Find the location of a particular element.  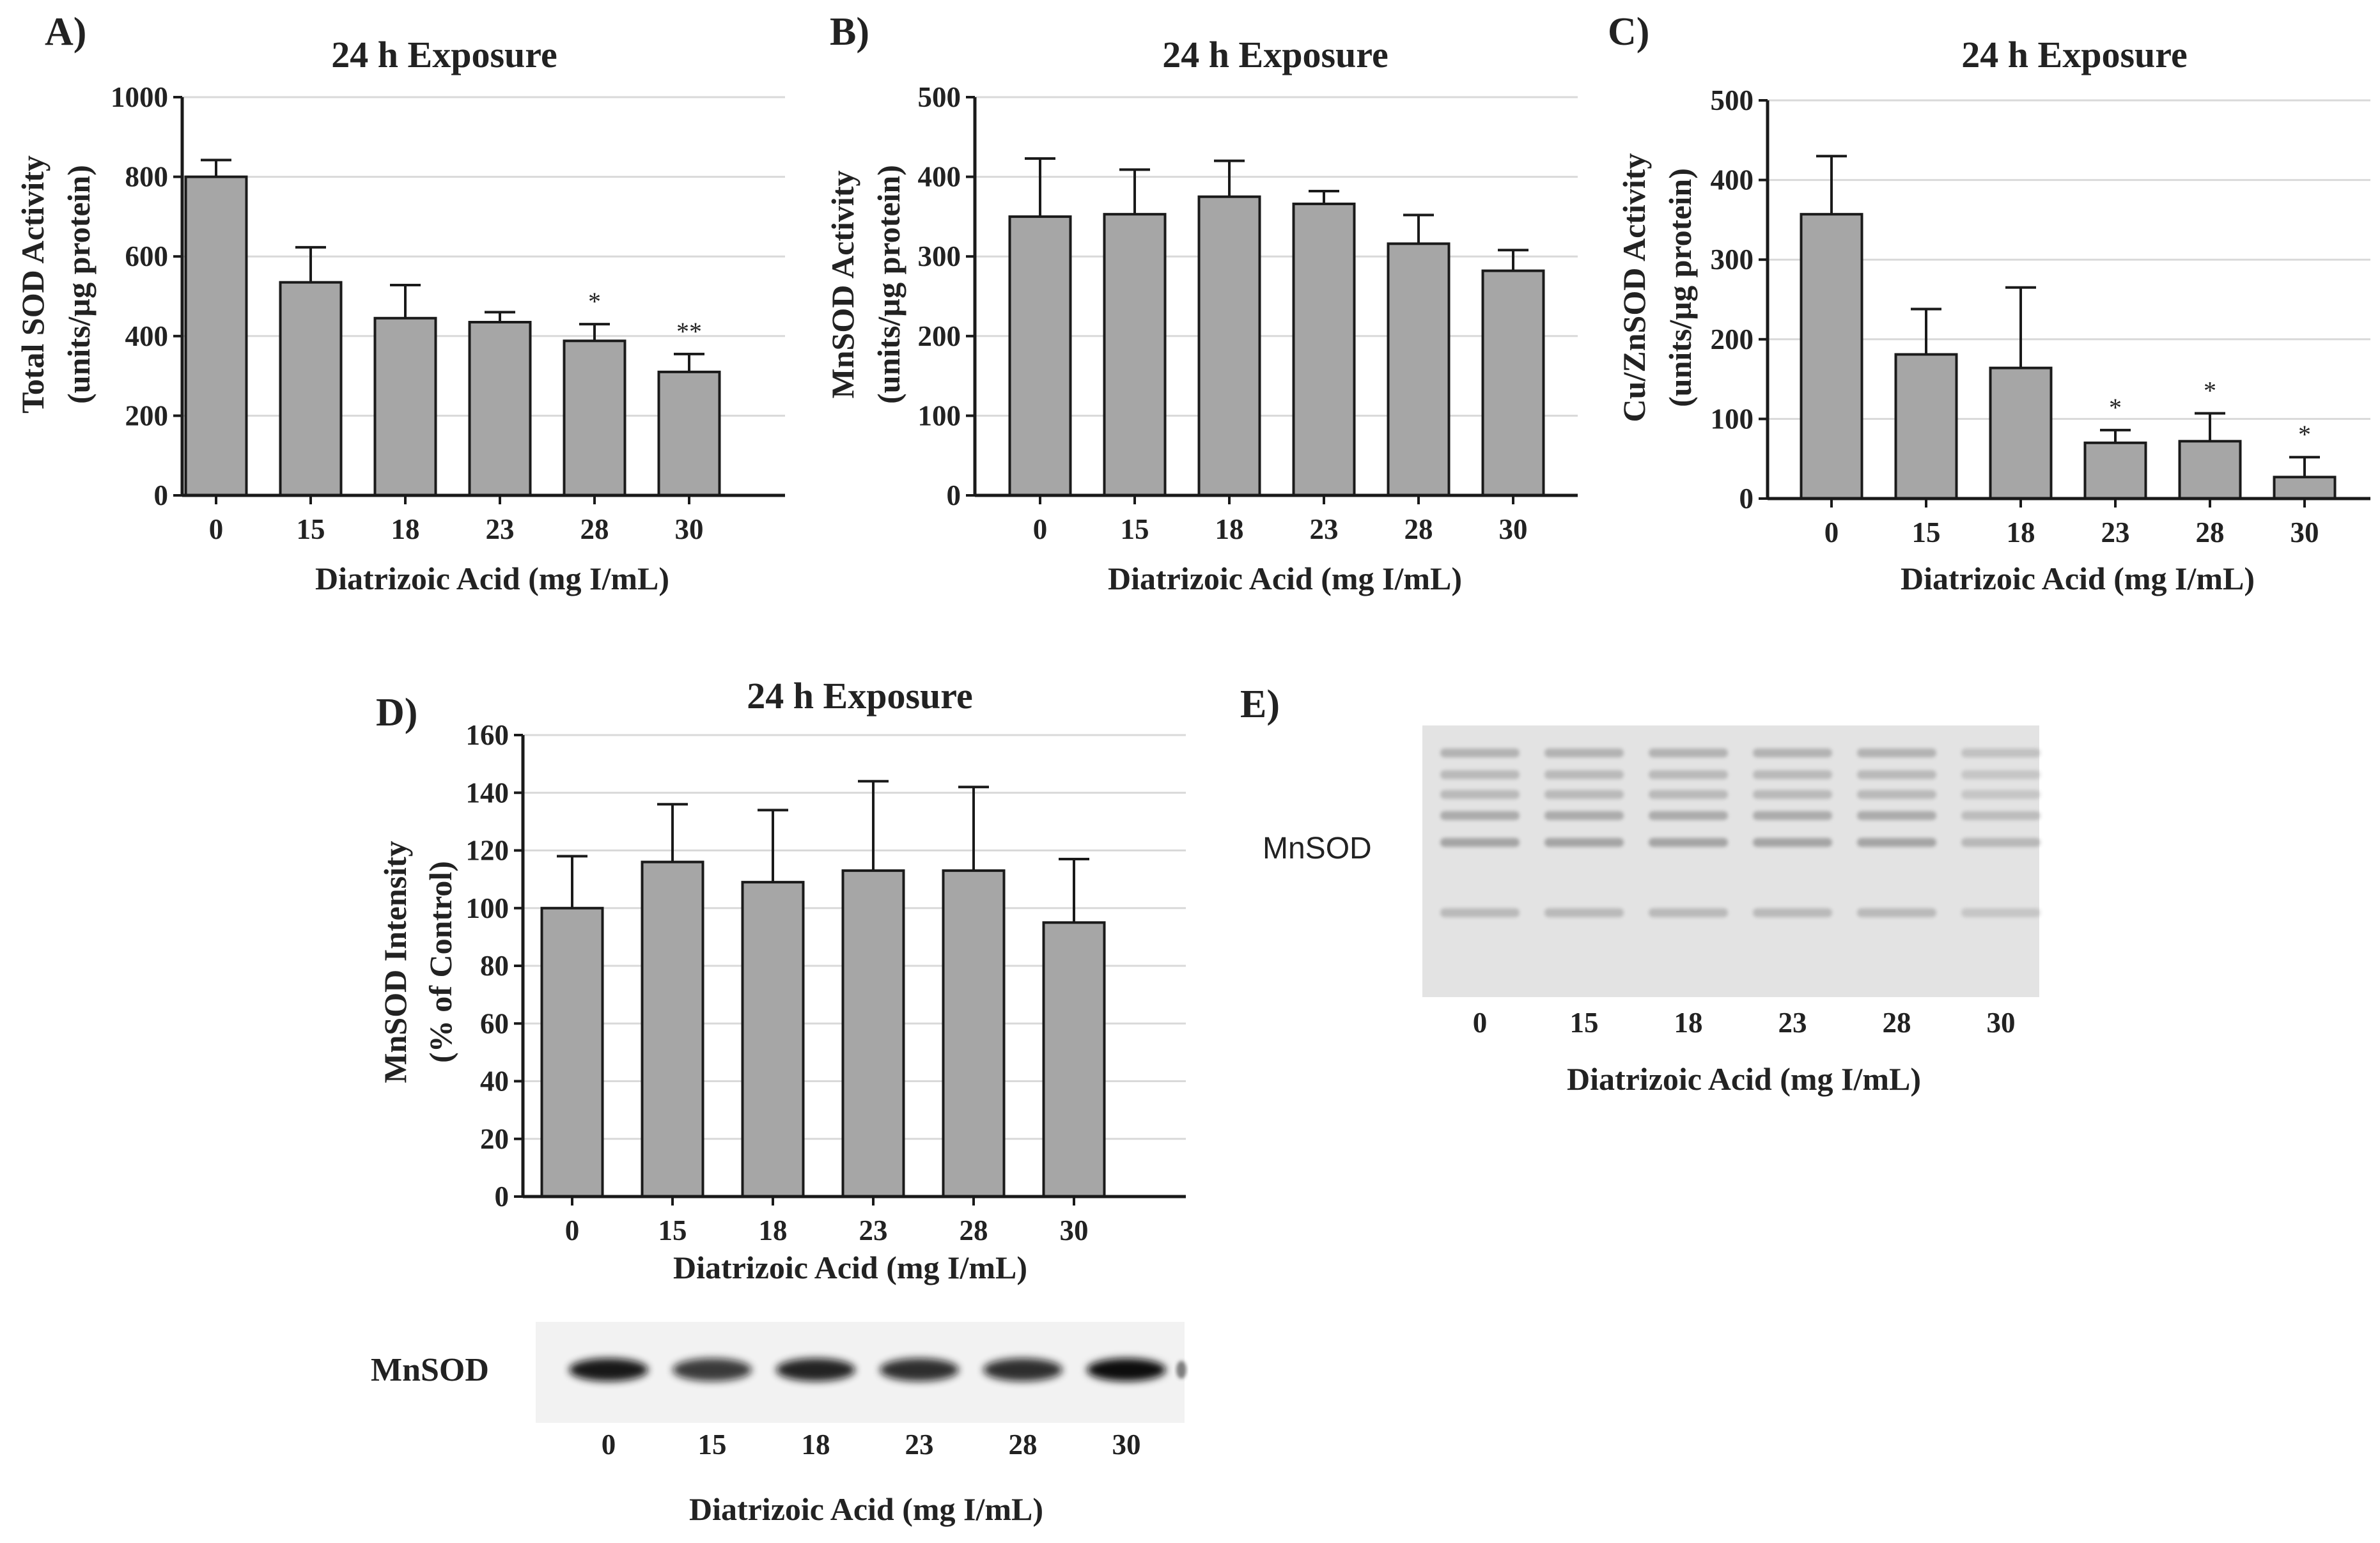

y-tick-label: 1000 is located at coordinates (139, 97).